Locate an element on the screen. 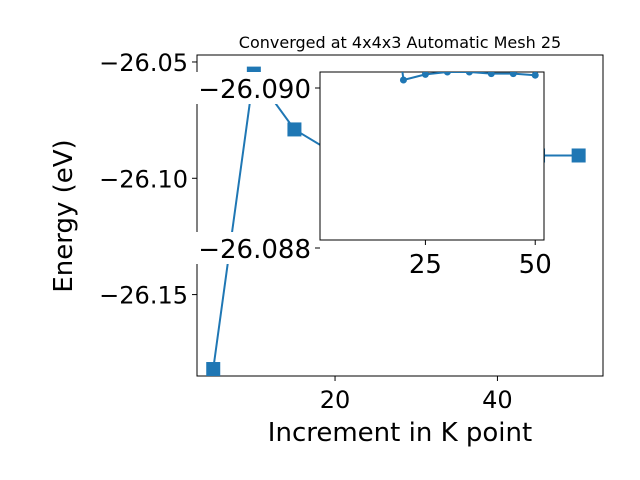  inset-x-tick-label: 25 is located at coordinates (425, 265).